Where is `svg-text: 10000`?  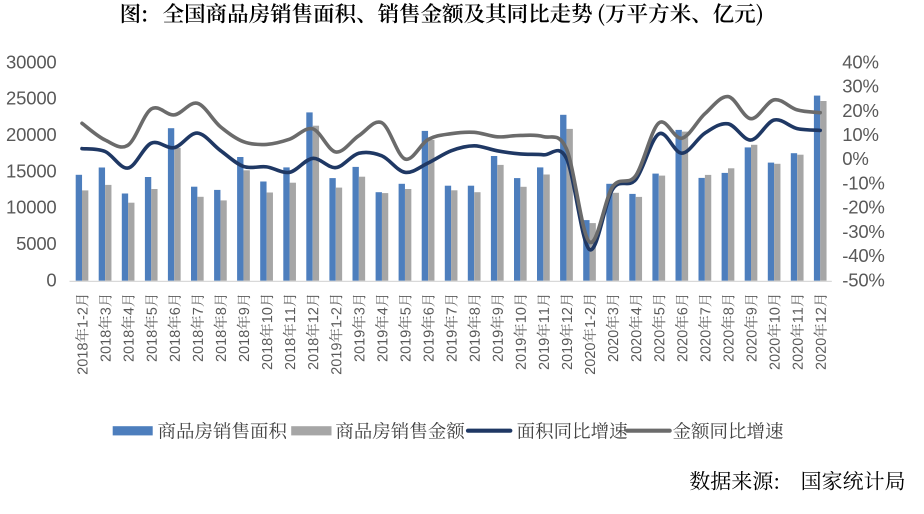
svg-text: 10000 is located at coordinates (31, 207).